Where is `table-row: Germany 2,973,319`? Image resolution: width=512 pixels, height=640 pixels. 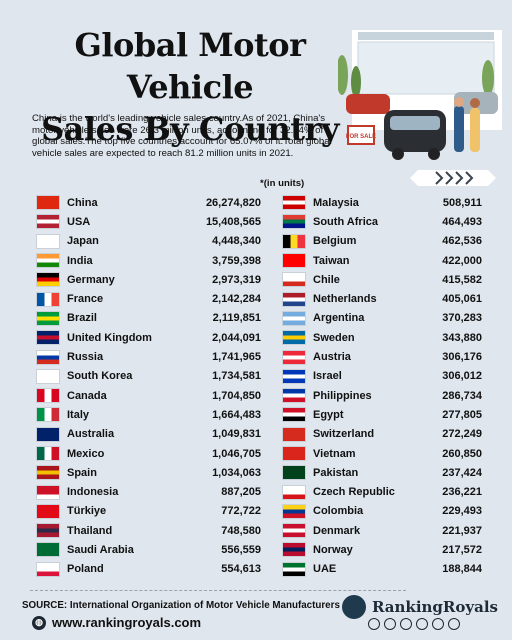
table-row: Germany 2,973,319 is located at coordinates (148, 279).